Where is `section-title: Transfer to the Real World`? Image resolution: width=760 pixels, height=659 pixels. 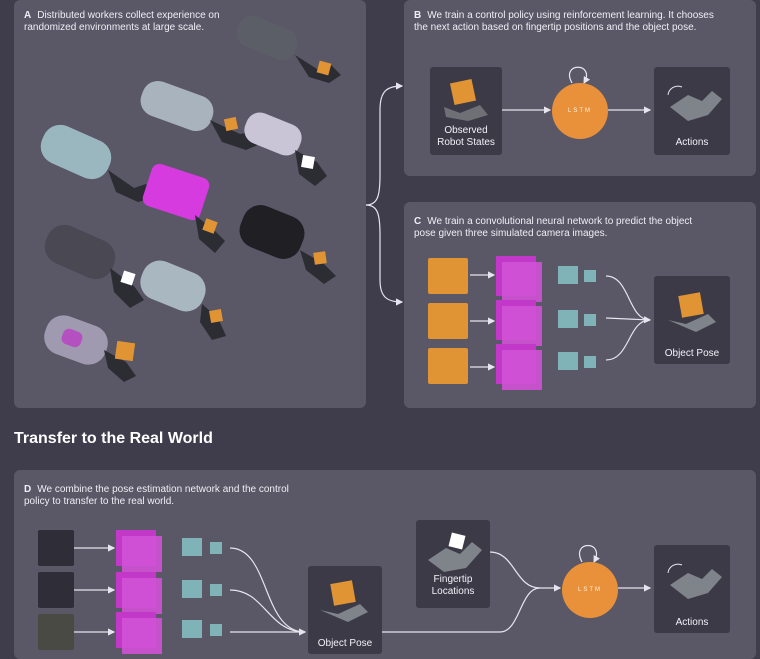 section-title: Transfer to the Real World is located at coordinates (113, 438).